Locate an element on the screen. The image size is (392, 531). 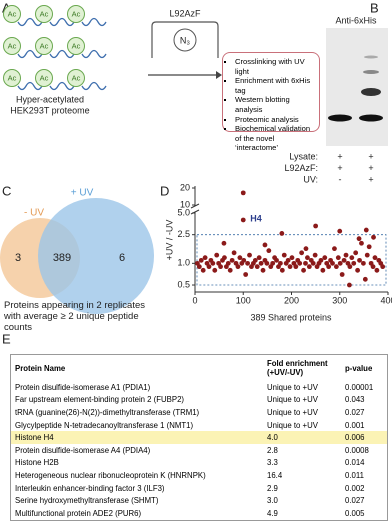
x-tick-label: 400 is located at coordinates (386, 300).